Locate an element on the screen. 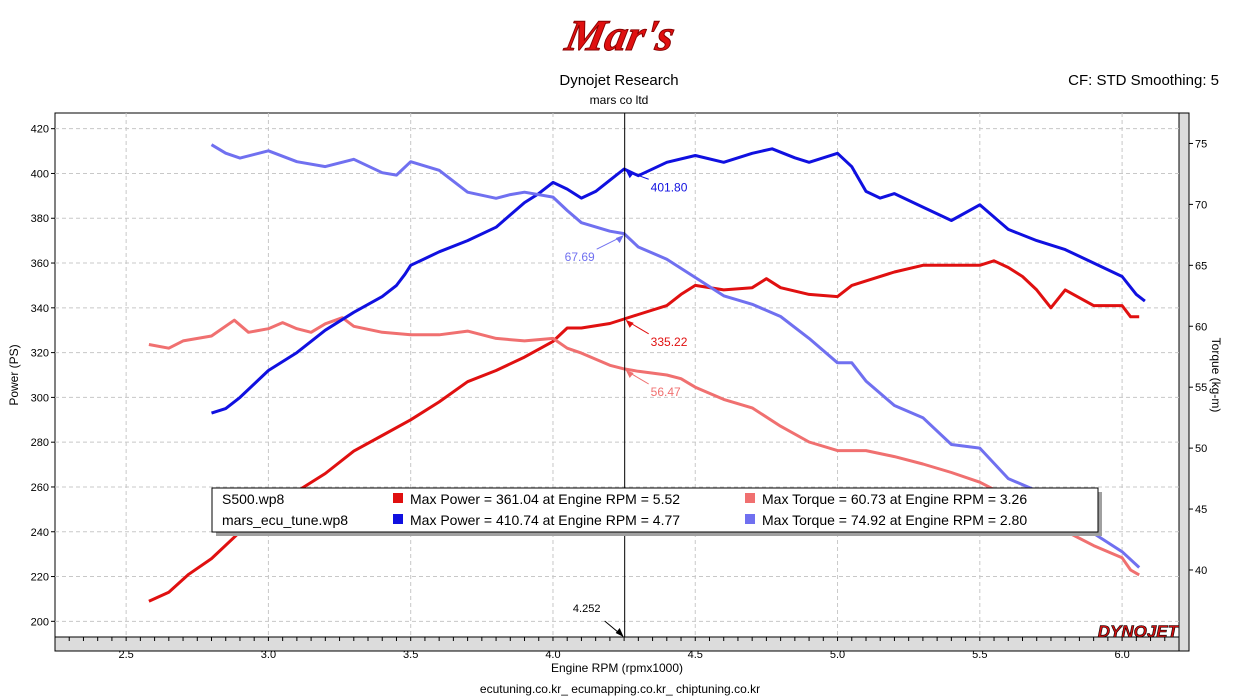 This screenshot has width=1238, height=696. x-axis-band is located at coordinates (617, 644).